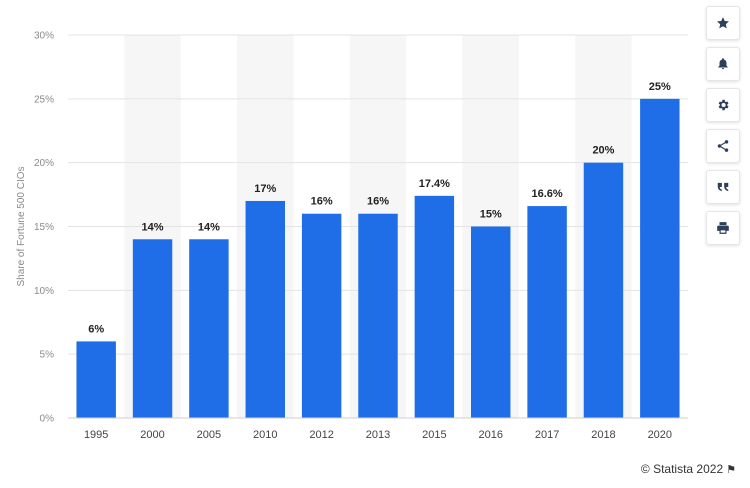 The width and height of the screenshot is (750, 488). Describe the element at coordinates (44, 163) in the screenshot. I see `y-tick-label: 20%` at that location.